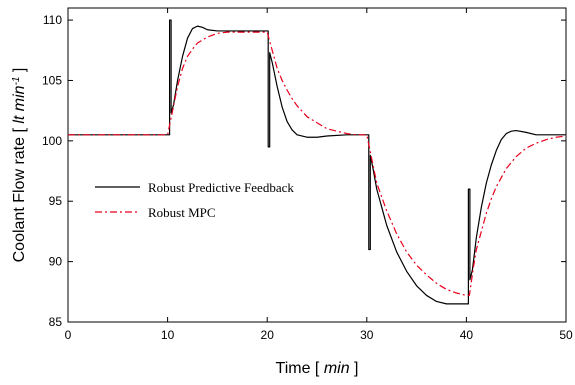  I want to click on x-axis-title: Time [ min ], so click(317, 368).